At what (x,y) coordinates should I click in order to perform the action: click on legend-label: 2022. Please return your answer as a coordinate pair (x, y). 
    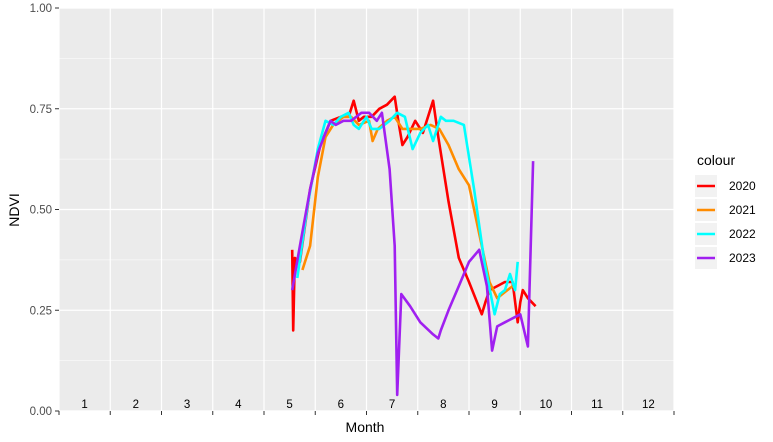
    Looking at the image, I should click on (742, 234).